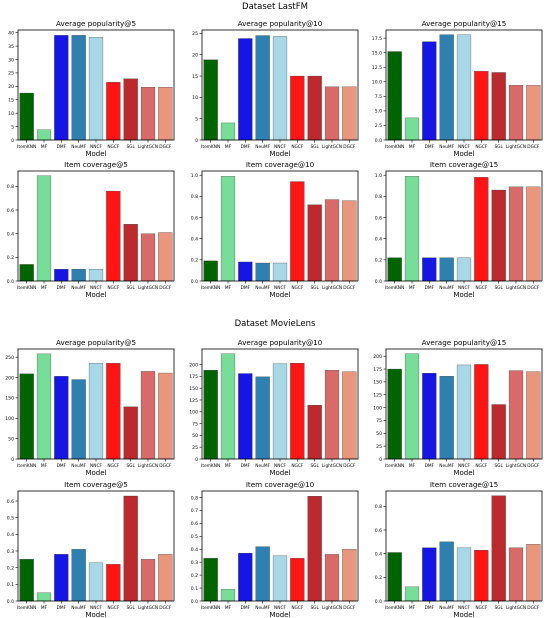 The height and width of the screenshot is (618, 550). I want to click on y-tick-label: 17.5, so click(377, 39).